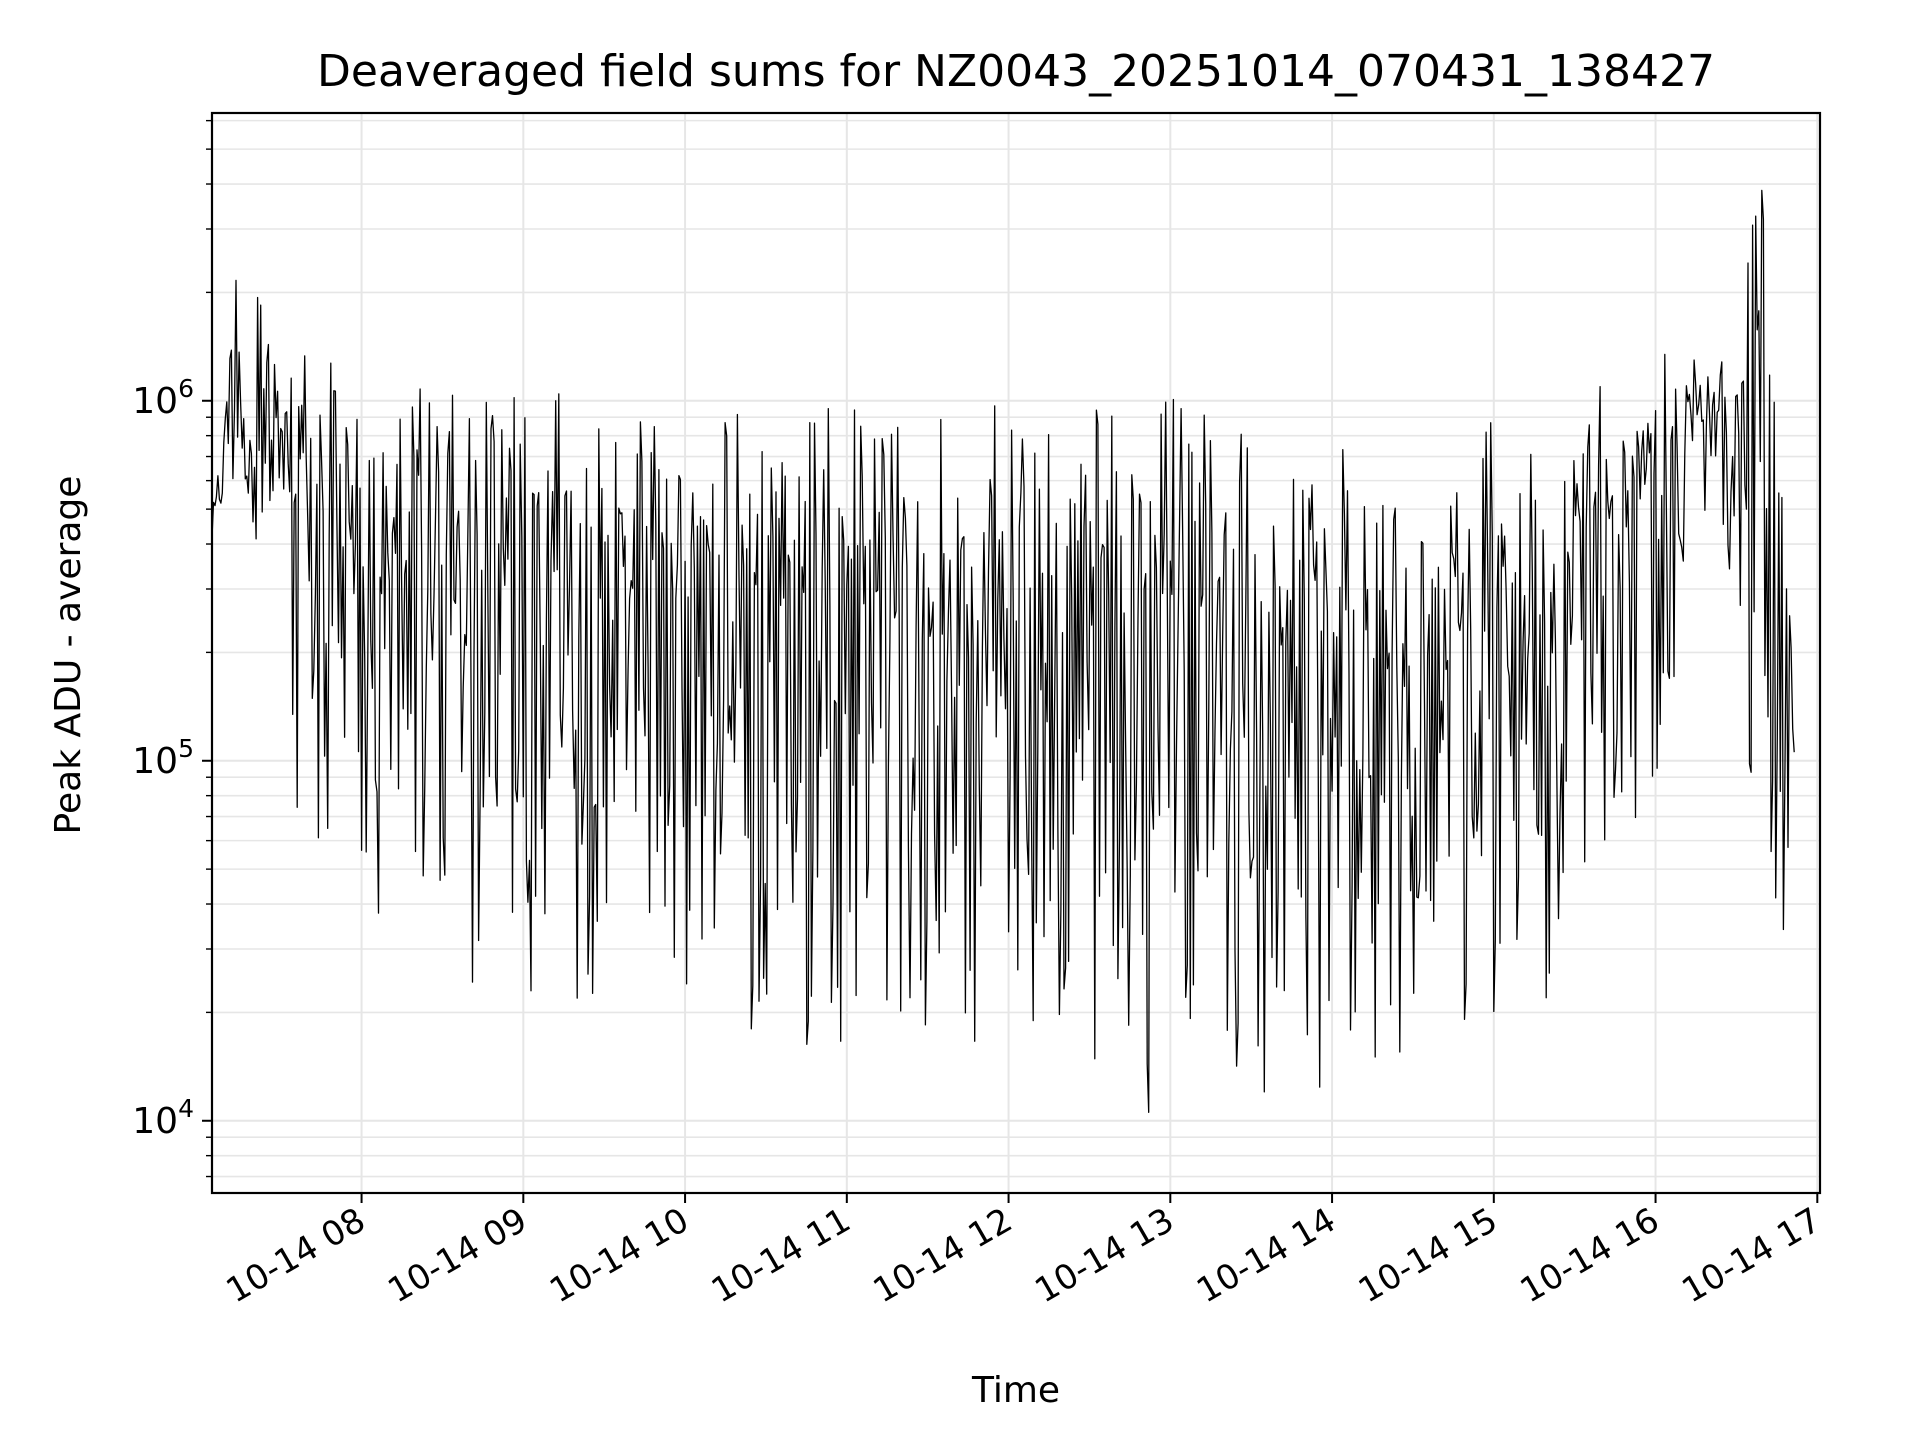 This screenshot has height=1440, width=1920. Describe the element at coordinates (172, 648) in the screenshot. I see `y-axis: 10⁴ 10⁵ 10⁶` at that location.